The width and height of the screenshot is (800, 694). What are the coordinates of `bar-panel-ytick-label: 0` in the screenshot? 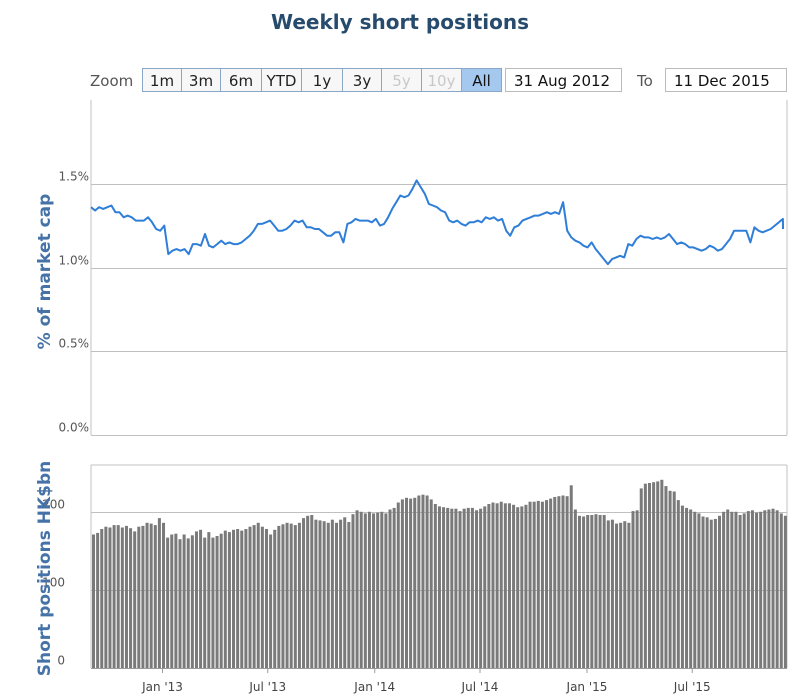 It's located at (61, 661).